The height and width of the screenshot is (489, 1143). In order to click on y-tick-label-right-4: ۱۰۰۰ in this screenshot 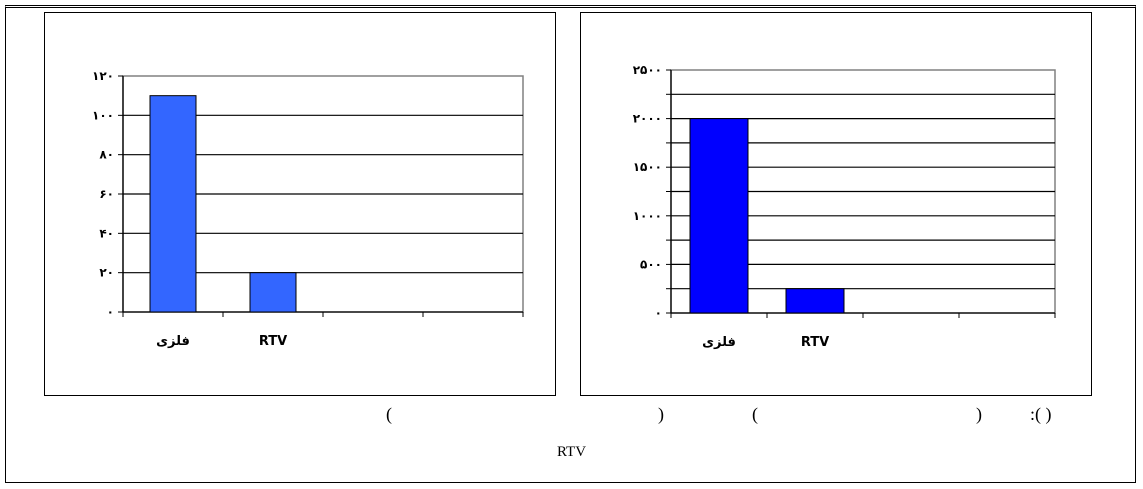, I will do `click(647, 216)`.